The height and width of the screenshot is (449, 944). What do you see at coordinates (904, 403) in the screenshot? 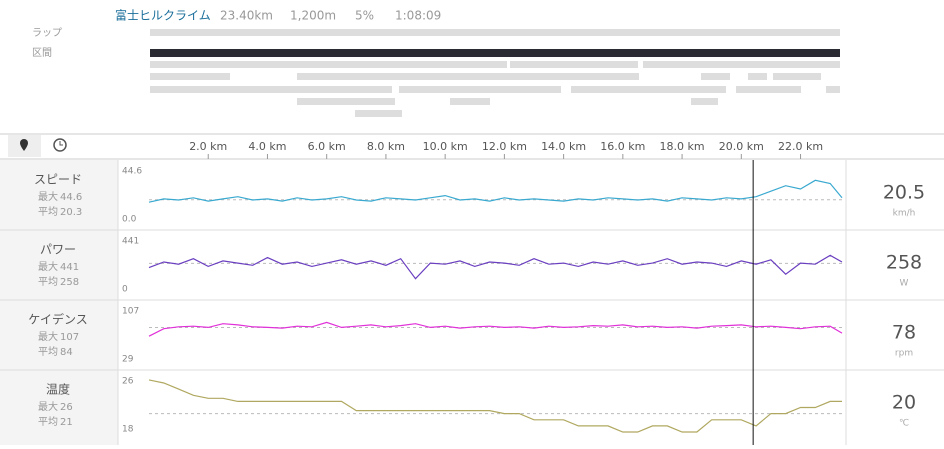
I see `current-value: 20` at bounding box center [904, 403].